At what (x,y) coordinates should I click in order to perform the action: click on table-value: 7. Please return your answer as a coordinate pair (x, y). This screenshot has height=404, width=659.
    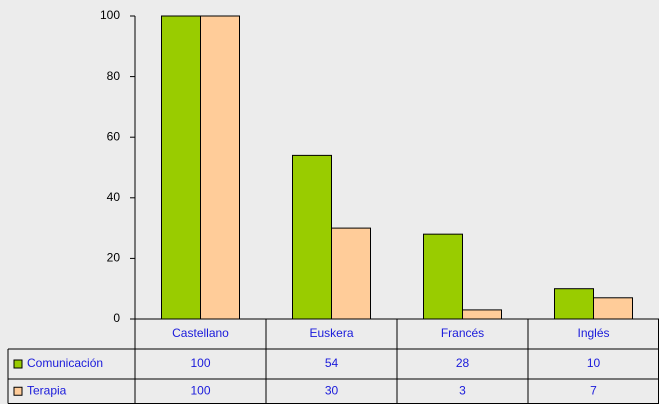
    Looking at the image, I should click on (593, 390).